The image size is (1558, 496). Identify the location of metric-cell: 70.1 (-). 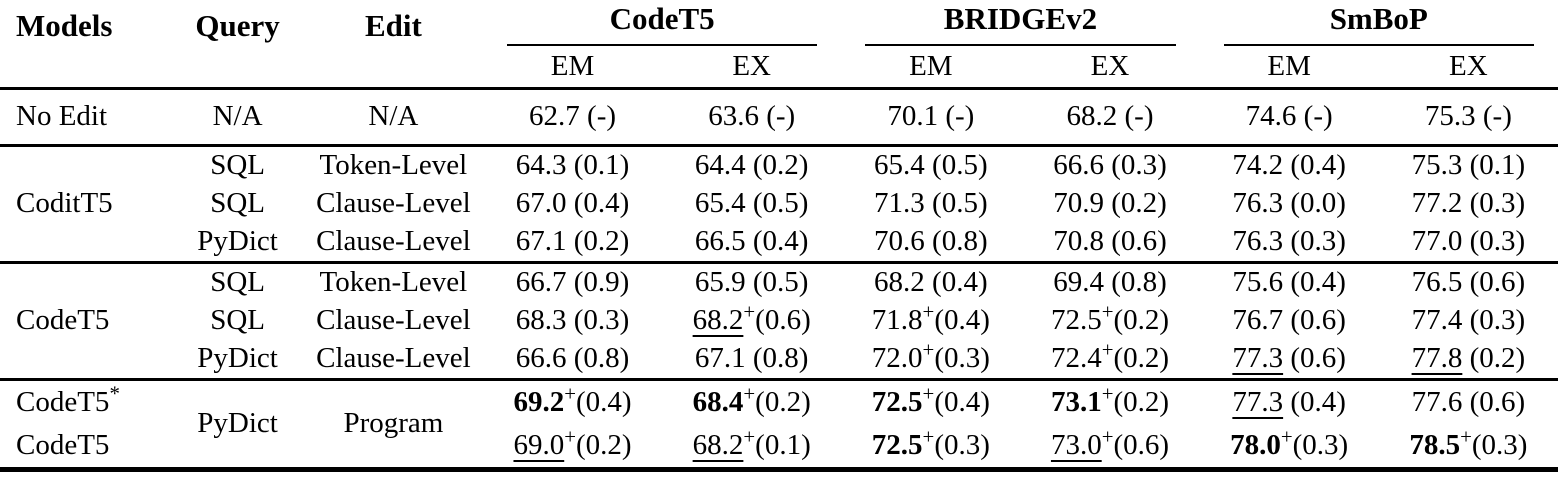
(930, 116).